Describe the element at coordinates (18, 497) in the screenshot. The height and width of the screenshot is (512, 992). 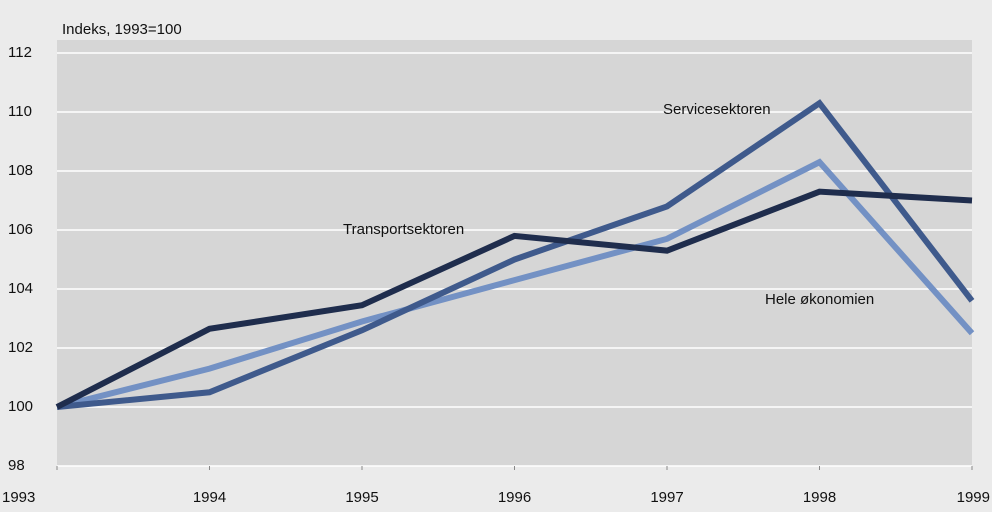
I see `x-tick-label: 1993` at that location.